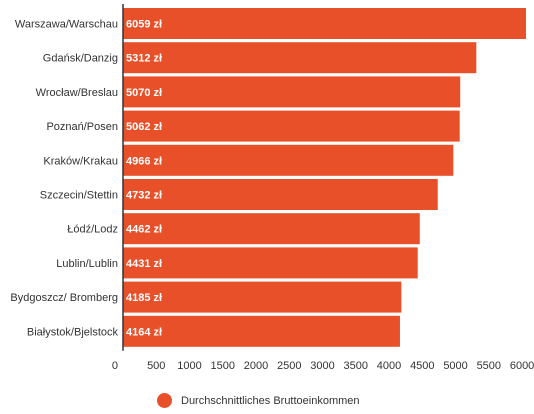 Image resolution: width=534 pixels, height=414 pixels. What do you see at coordinates (144, 161) in the screenshot?
I see `value-label: 4966 zł` at bounding box center [144, 161].